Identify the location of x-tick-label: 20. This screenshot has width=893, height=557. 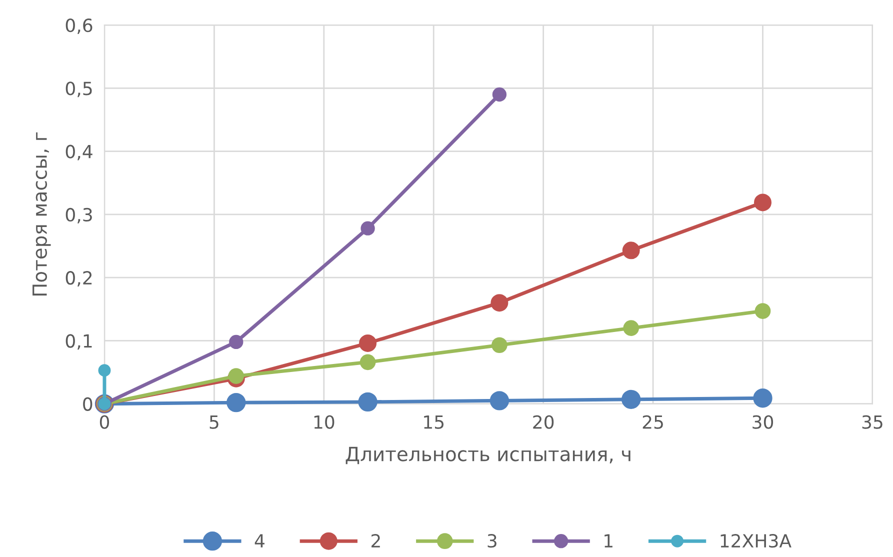
(543, 422).